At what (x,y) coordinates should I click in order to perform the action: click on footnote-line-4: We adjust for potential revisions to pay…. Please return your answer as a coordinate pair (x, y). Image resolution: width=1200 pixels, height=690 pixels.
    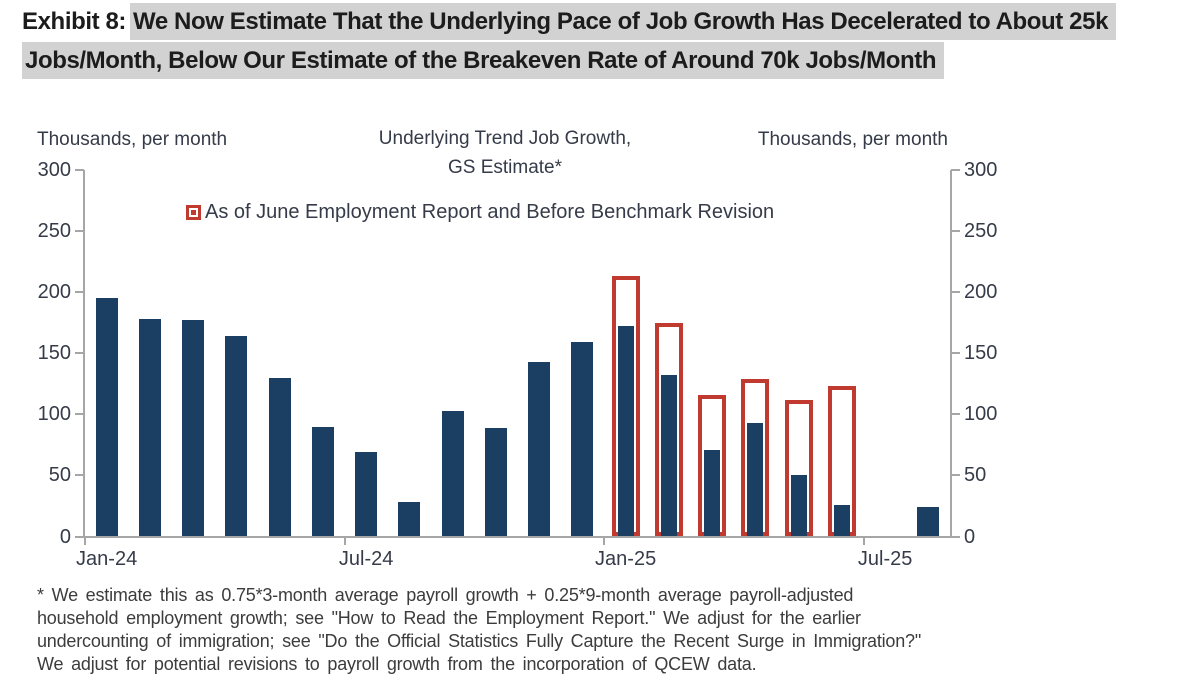
    Looking at the image, I should click on (397, 664).